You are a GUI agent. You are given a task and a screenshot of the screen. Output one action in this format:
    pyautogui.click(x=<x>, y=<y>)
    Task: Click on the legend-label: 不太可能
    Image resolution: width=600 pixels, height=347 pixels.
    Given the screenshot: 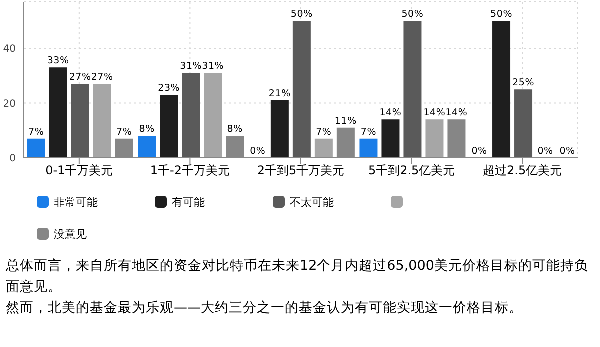 What is the action you would take?
    pyautogui.click(x=312, y=202)
    